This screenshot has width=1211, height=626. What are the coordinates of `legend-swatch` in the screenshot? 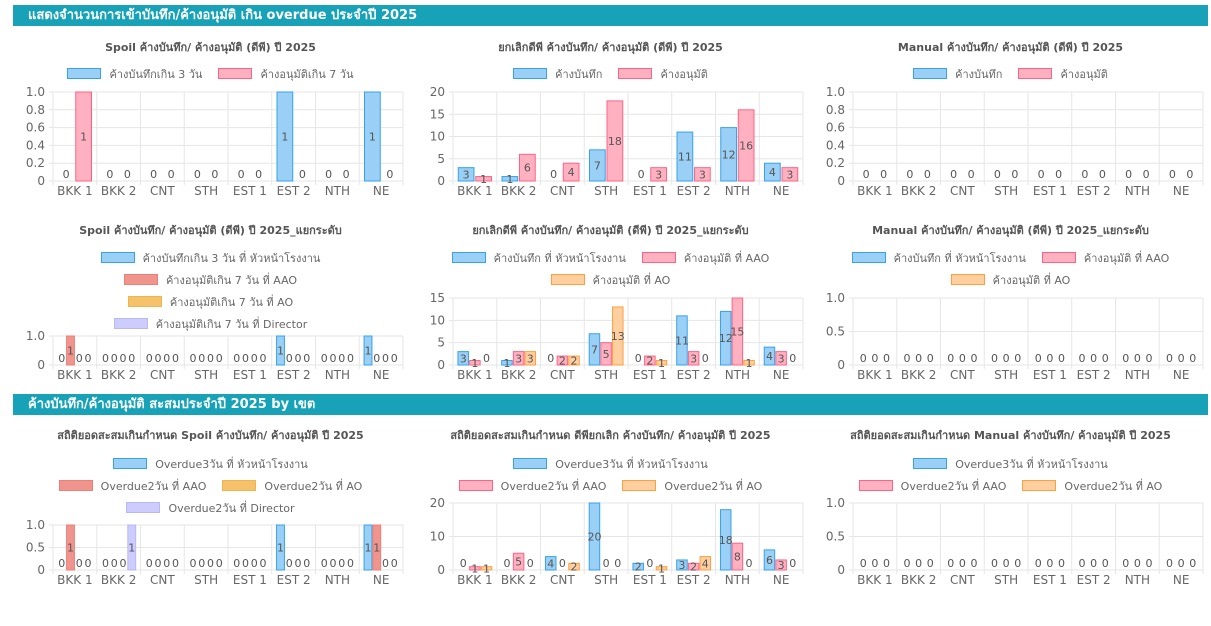 It's located at (468, 257).